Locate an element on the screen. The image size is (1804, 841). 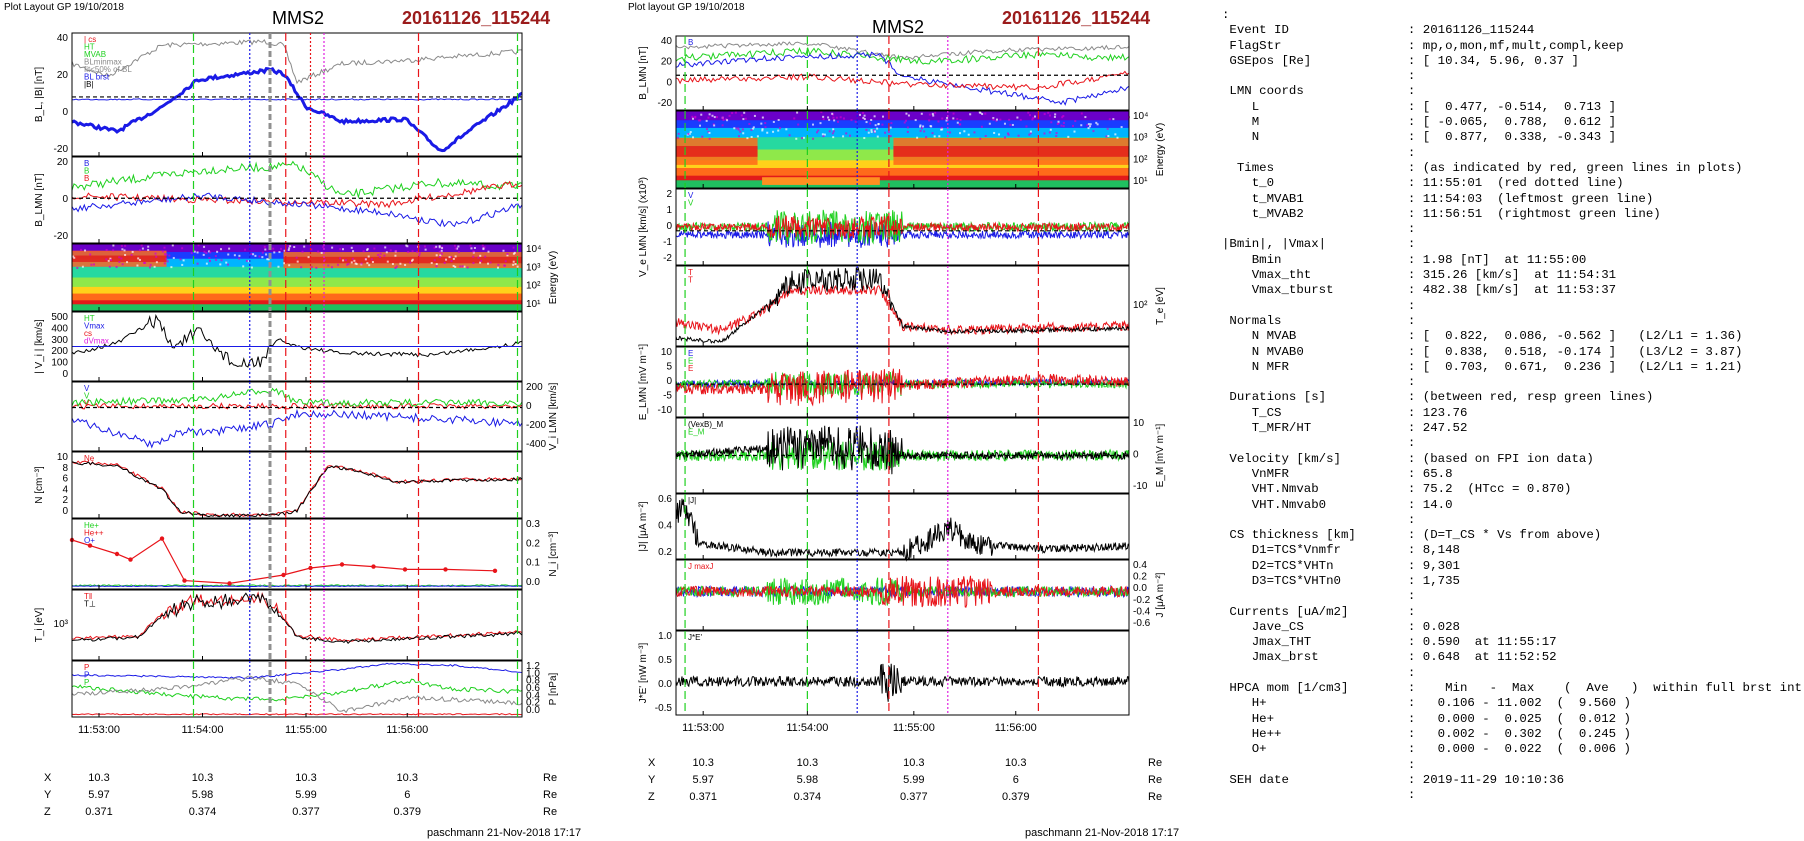
panel-em: 10 0 -10 E_M [mV m⁻¹] (VexB)_ME_M is located at coordinates (920, 455).